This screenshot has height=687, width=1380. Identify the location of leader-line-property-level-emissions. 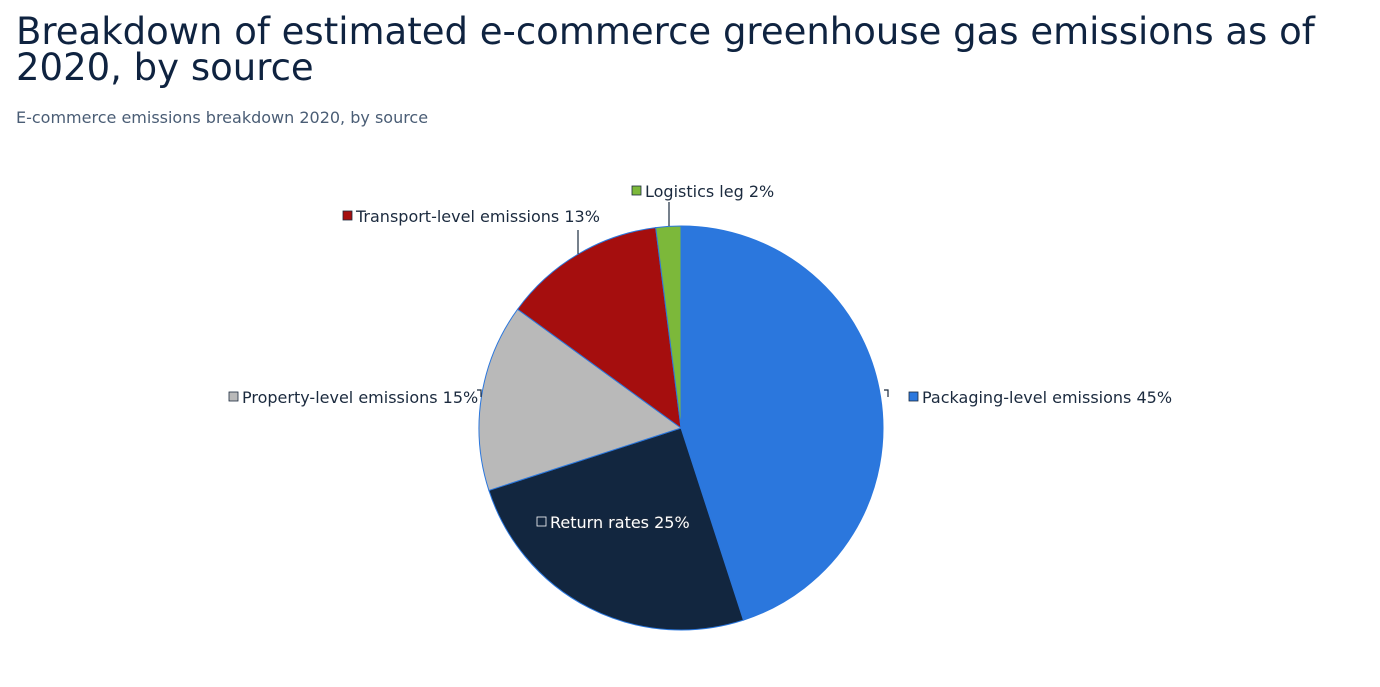
(479, 393).